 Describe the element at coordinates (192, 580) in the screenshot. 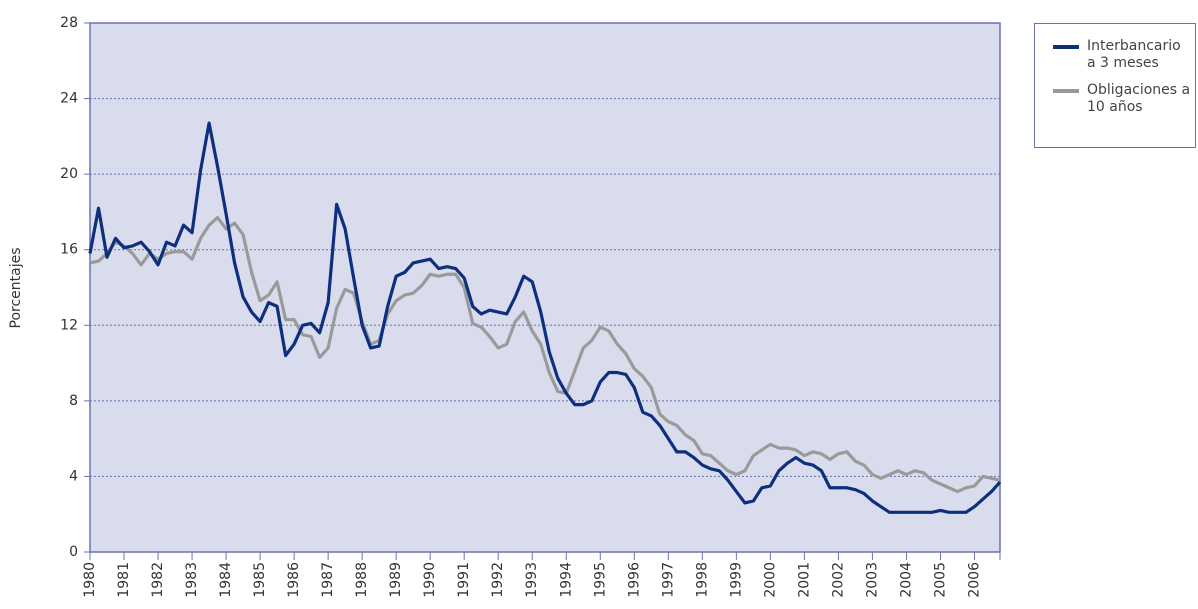

I see `x-tick-label: 1983` at that location.